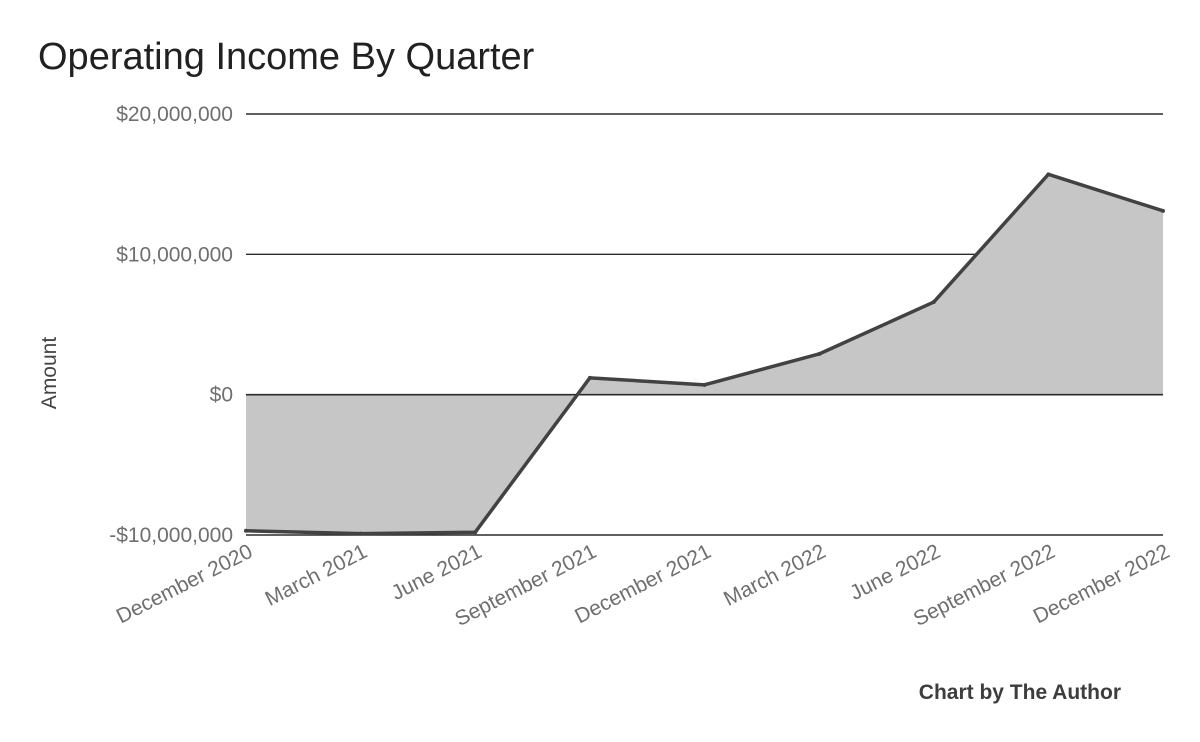  Describe the element at coordinates (171, 325) in the screenshot. I see `y-tick-labels: -$10,000,000 $0 $10,000,000 $20,000,000` at that location.